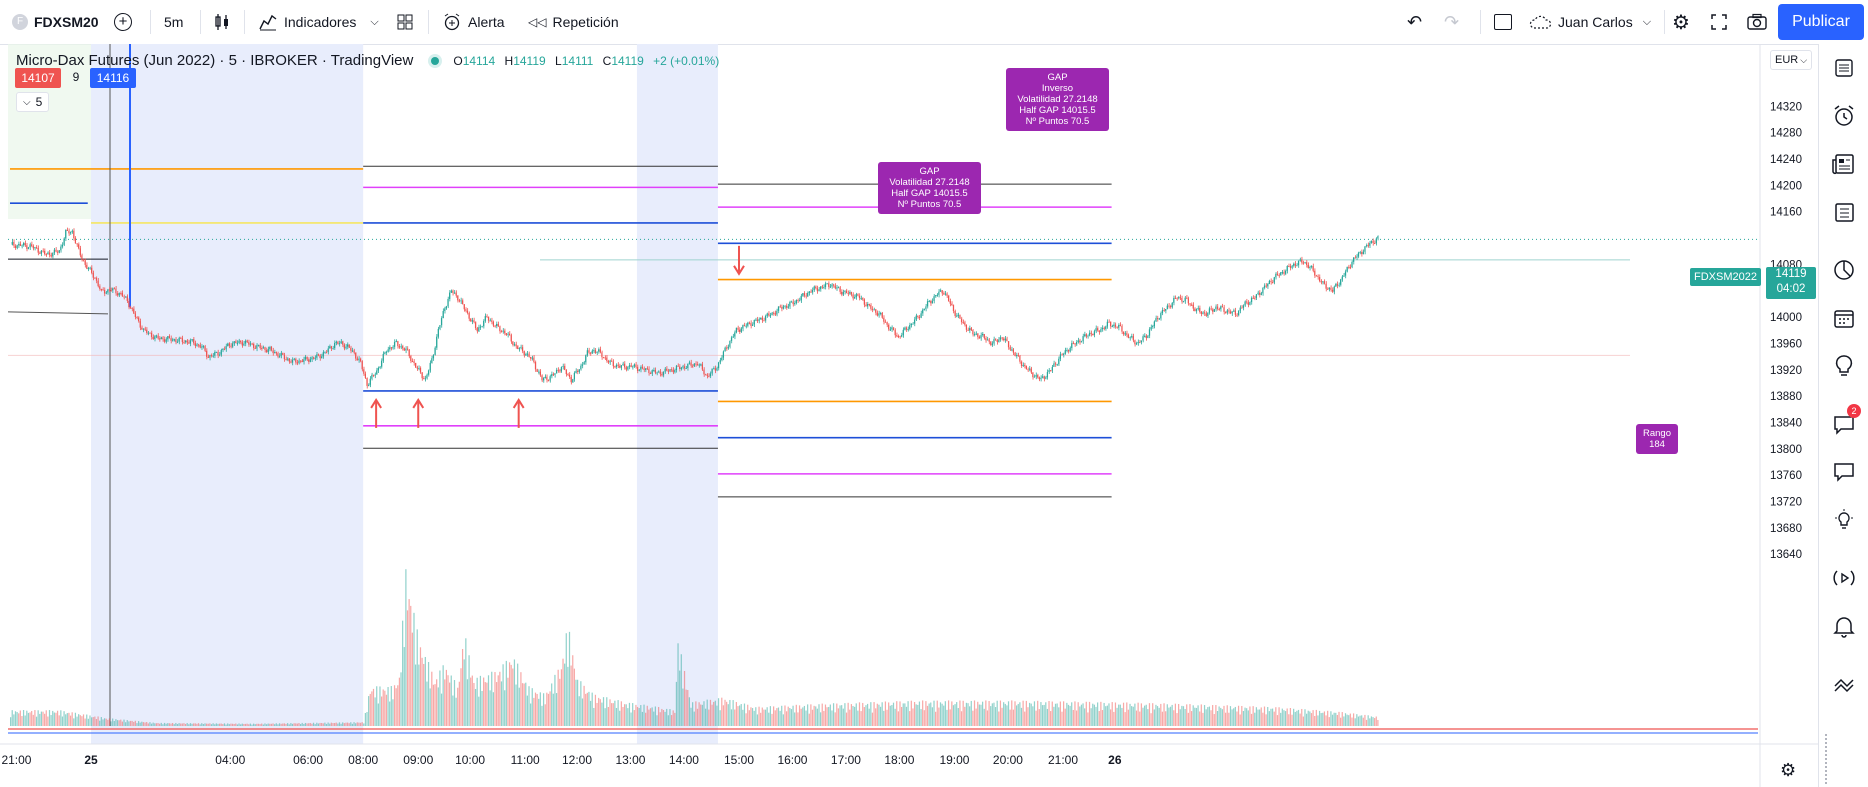 The image size is (1868, 787). Describe the element at coordinates (405, 22) in the screenshot. I see `templates-button` at that location.